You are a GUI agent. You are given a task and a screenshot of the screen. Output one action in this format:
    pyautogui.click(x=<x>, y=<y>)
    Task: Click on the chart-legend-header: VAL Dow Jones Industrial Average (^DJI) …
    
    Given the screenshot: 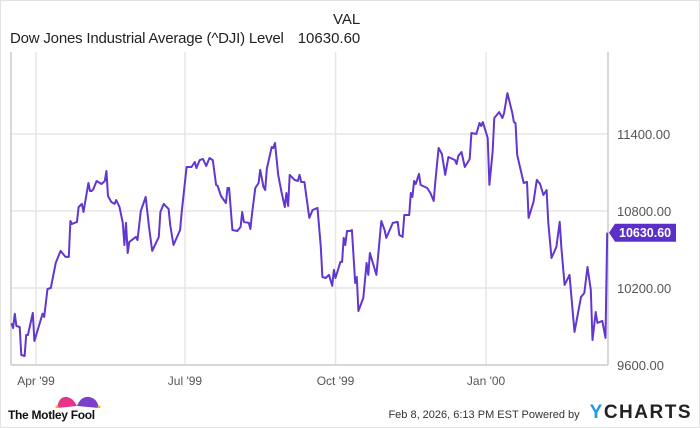 What is the action you would take?
    pyautogui.click(x=185, y=29)
    